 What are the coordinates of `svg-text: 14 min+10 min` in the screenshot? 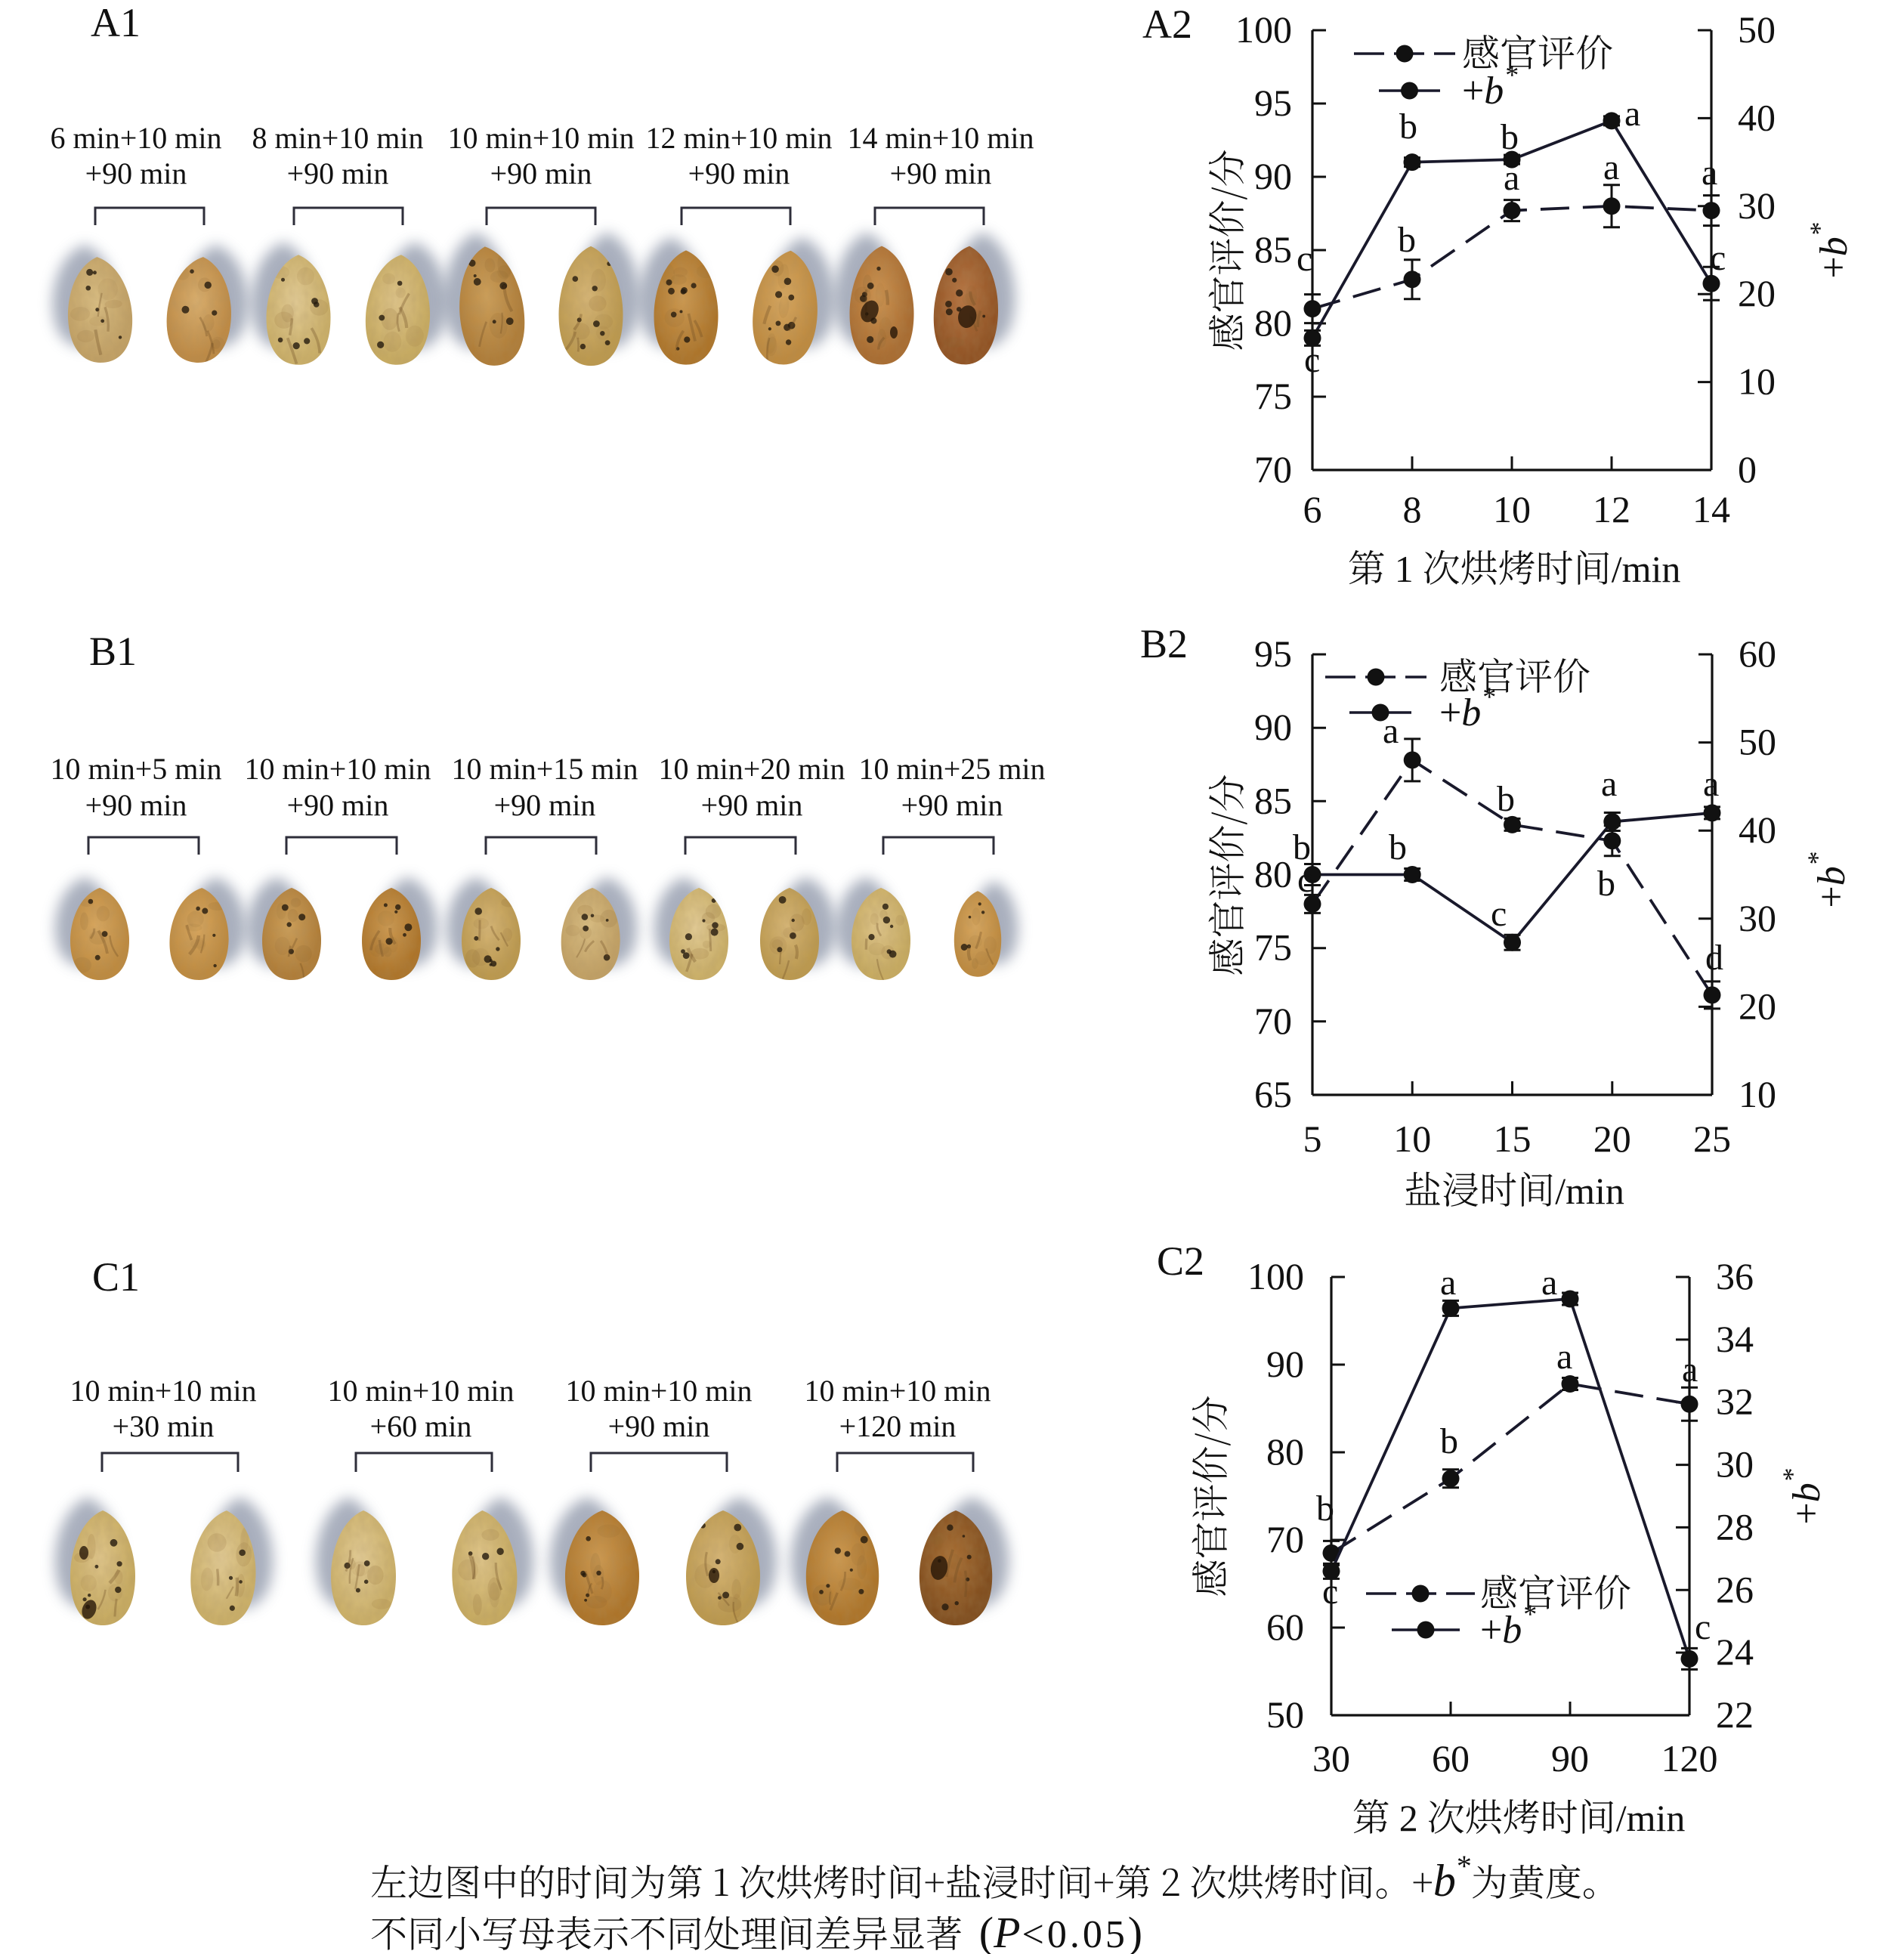 It's located at (940, 138).